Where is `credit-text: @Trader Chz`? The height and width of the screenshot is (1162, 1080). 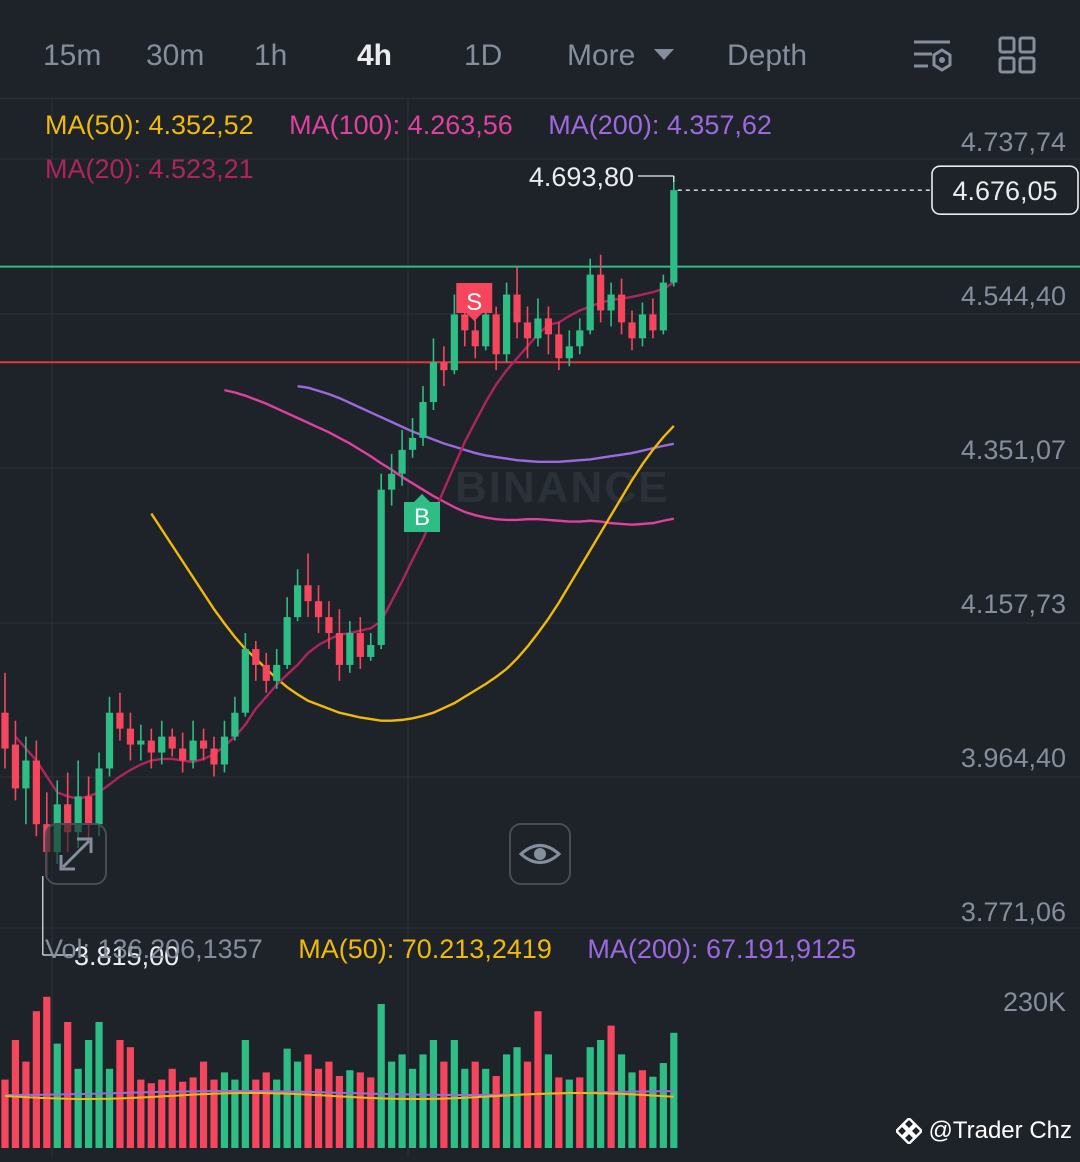 credit-text: @Trader Chz is located at coordinates (1000, 1130).